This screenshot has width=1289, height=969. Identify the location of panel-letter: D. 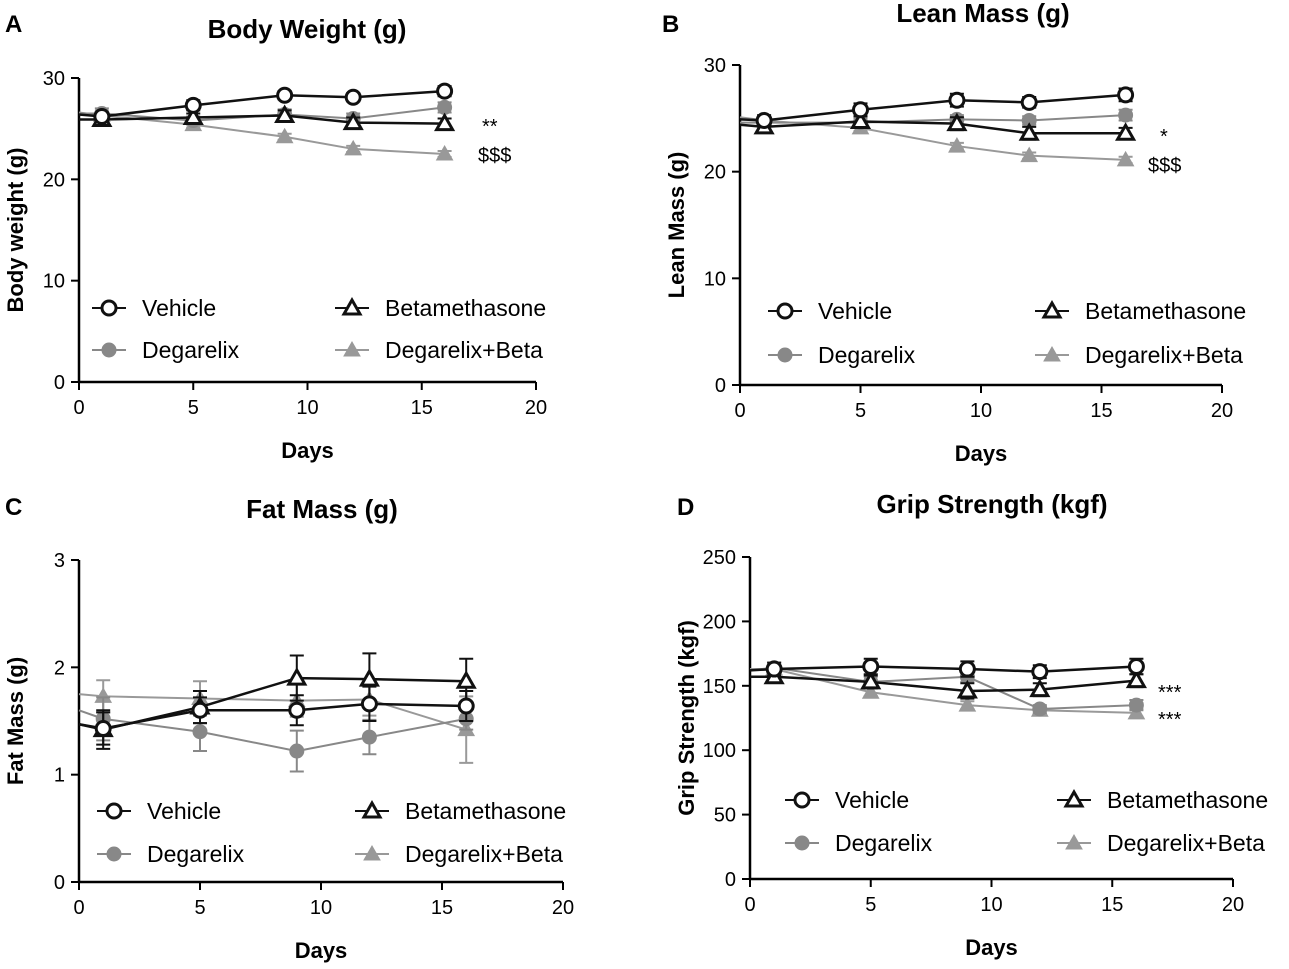
(685, 507).